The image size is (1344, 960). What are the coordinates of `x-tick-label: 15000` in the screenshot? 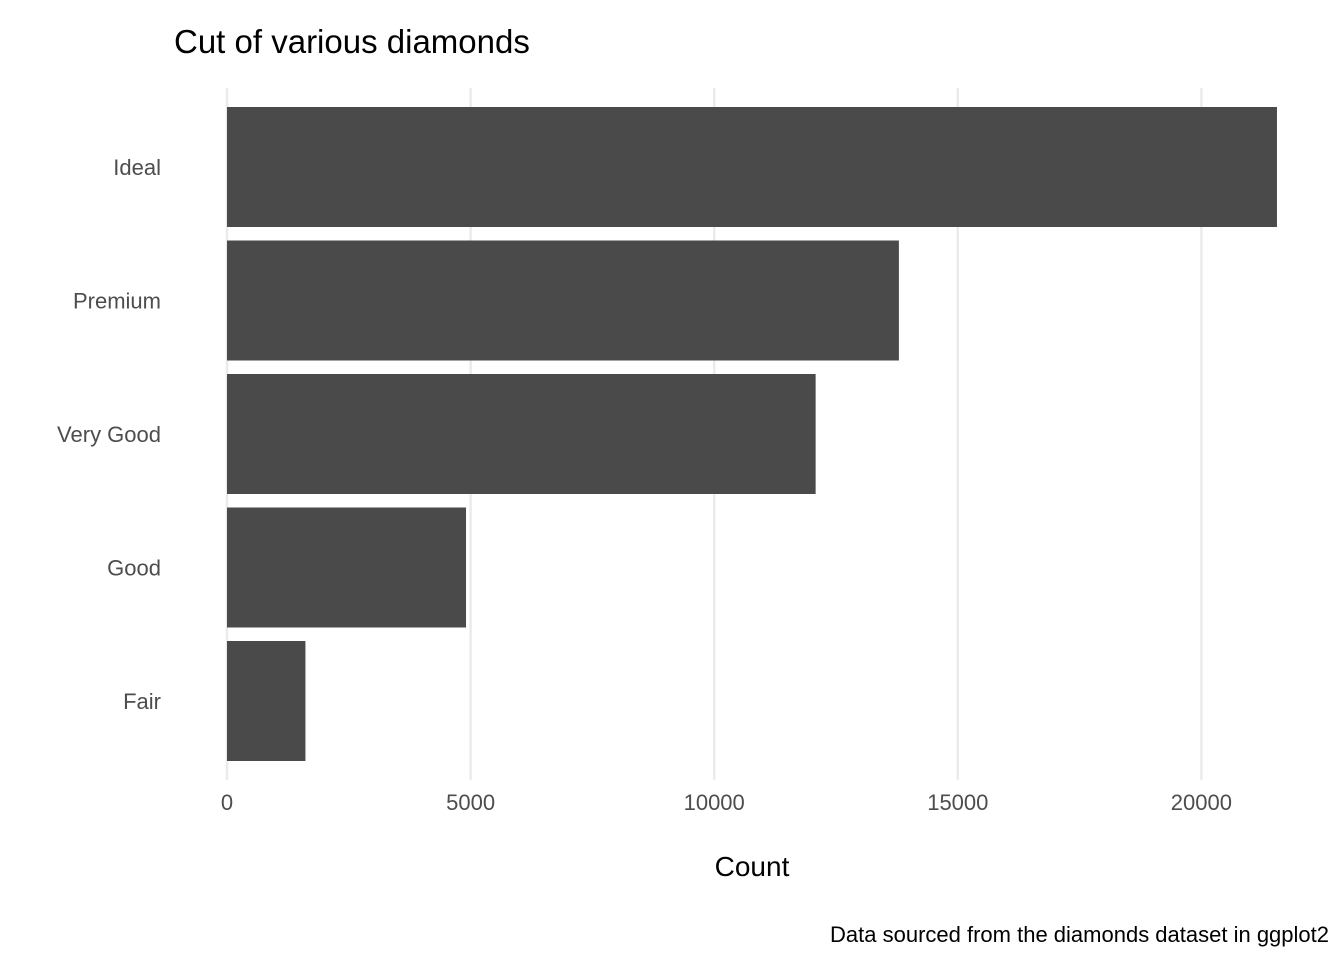 It's located at (957, 802).